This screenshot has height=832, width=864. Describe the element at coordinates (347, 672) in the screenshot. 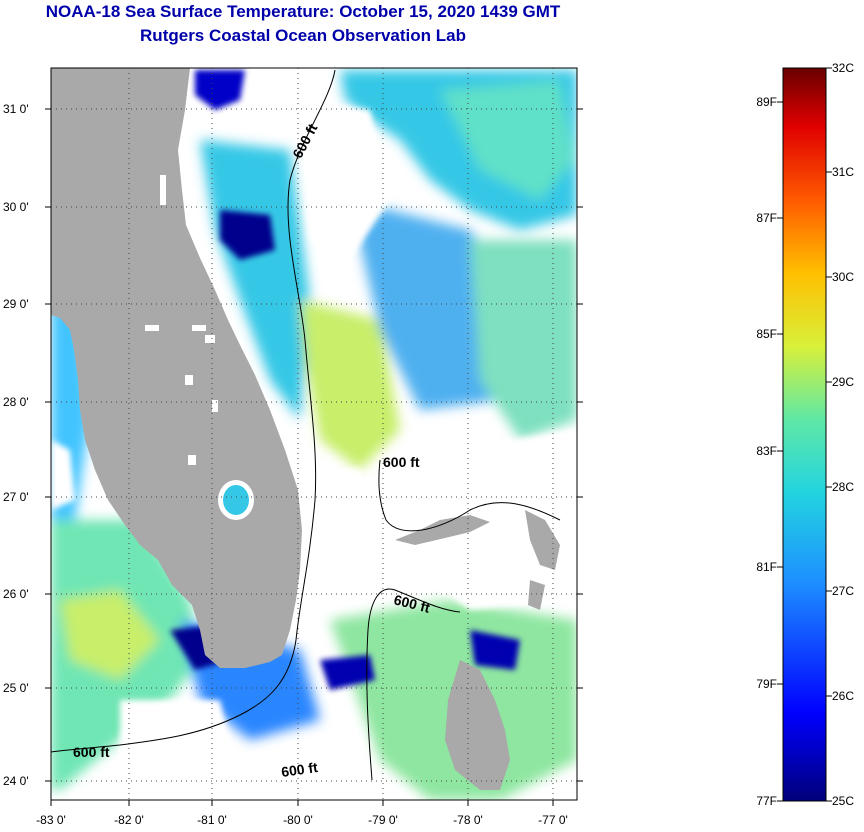

I see `sst-dark-mid` at that location.